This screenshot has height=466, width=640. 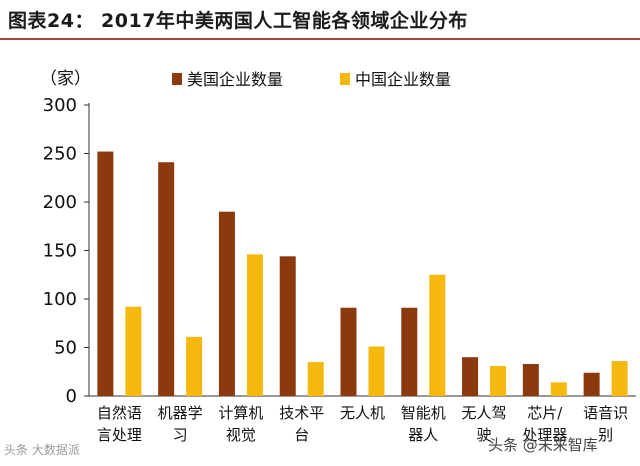 What do you see at coordinates (345, 79) in the screenshot?
I see `legend-swatch-cn` at bounding box center [345, 79].